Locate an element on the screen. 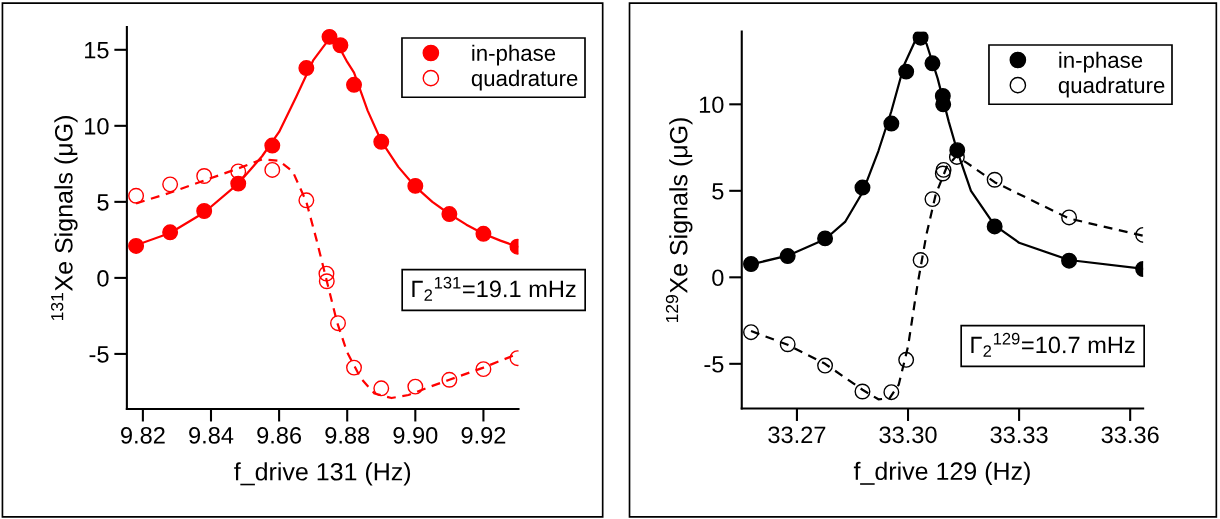 The height and width of the screenshot is (519, 1220). x-tick-label: 9.84 is located at coordinates (211, 435).